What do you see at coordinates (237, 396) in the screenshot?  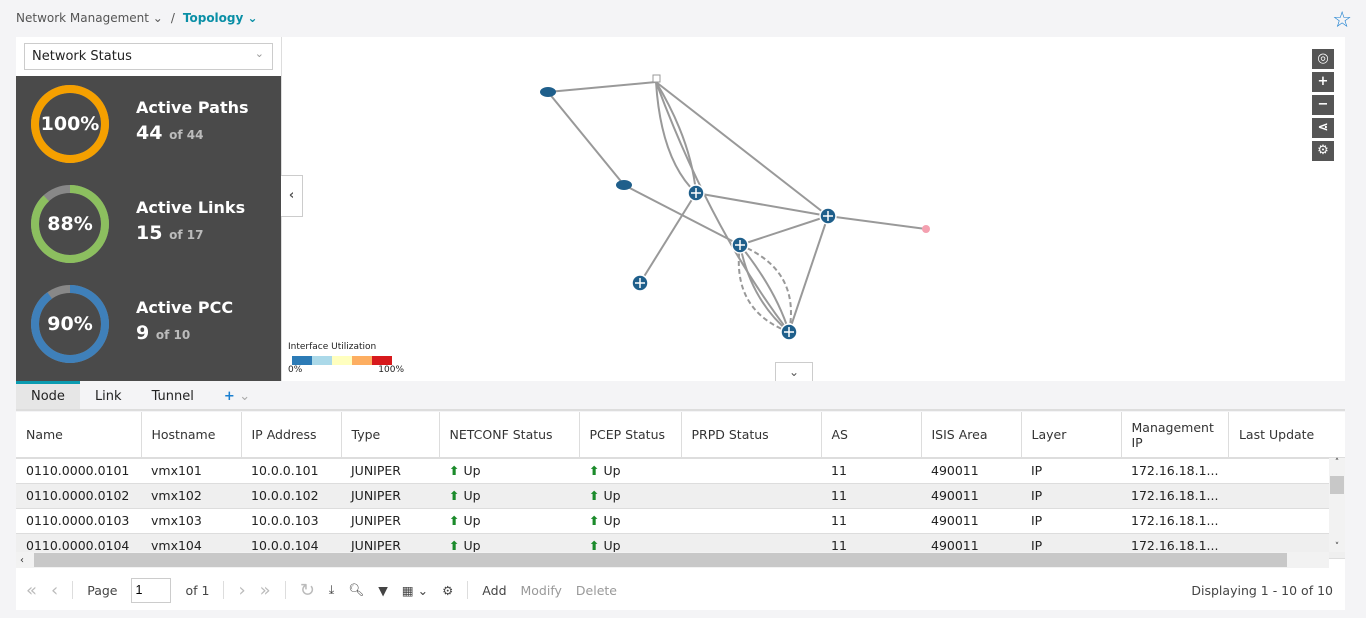 I see `add-tab-button: + ⌄` at bounding box center [237, 396].